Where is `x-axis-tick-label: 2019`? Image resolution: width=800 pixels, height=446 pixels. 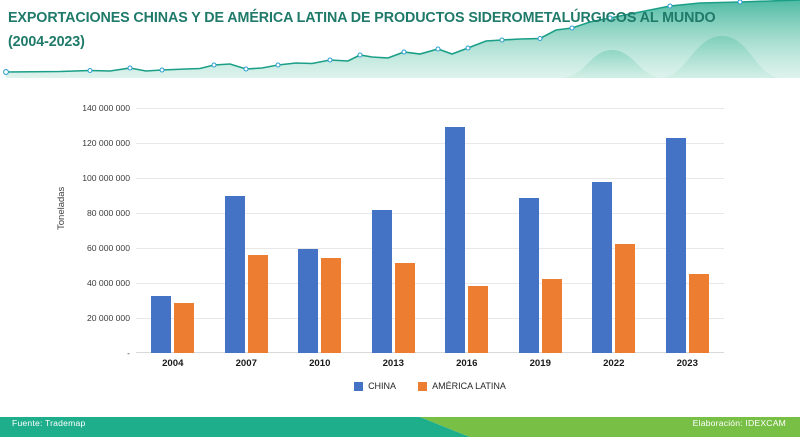 x-axis-tick-label: 2019 is located at coordinates (540, 363).